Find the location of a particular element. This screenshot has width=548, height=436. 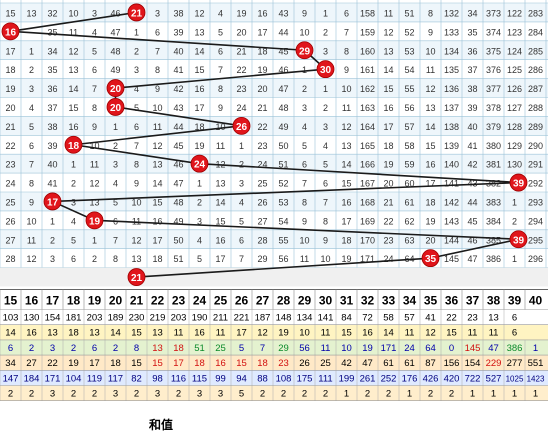

number-ball: 17 is located at coordinates (52, 201).